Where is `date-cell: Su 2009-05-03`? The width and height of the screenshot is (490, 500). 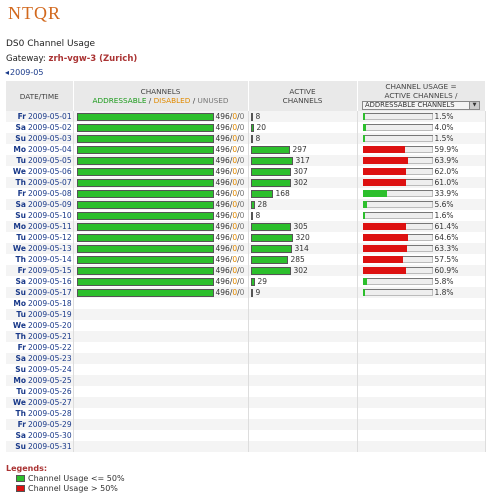 date-cell: Su 2009-05-03 is located at coordinates (40, 138).